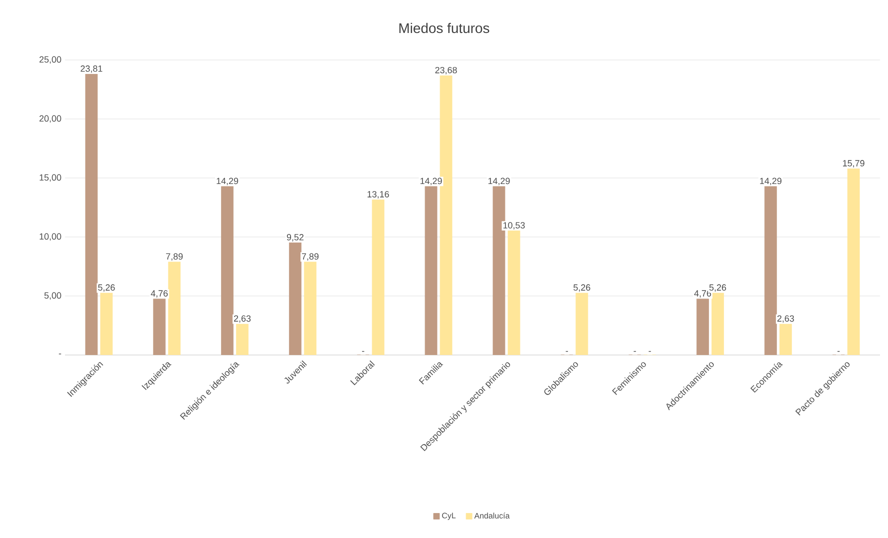 The image size is (888, 538). Describe the element at coordinates (853, 164) in the screenshot. I see `data-label: 15,79` at that location.